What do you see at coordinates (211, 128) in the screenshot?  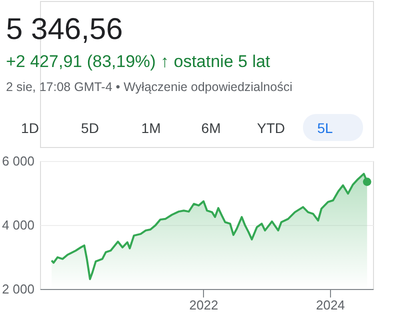 I see `text: 6M` at bounding box center [211, 128].